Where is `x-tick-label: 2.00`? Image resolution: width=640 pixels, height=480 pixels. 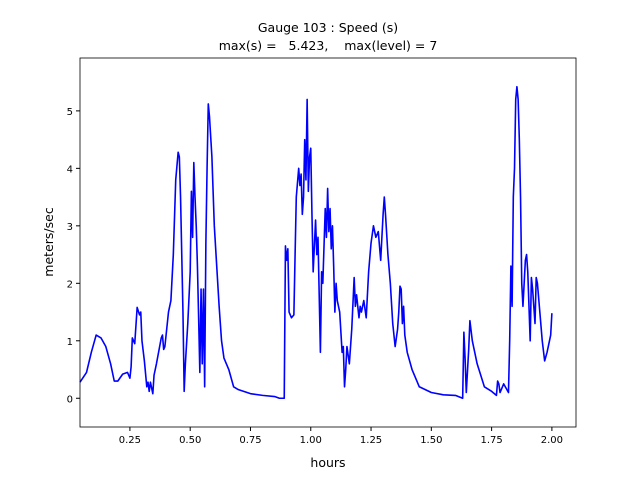 x-tick-label: 2.00 is located at coordinates (552, 440).